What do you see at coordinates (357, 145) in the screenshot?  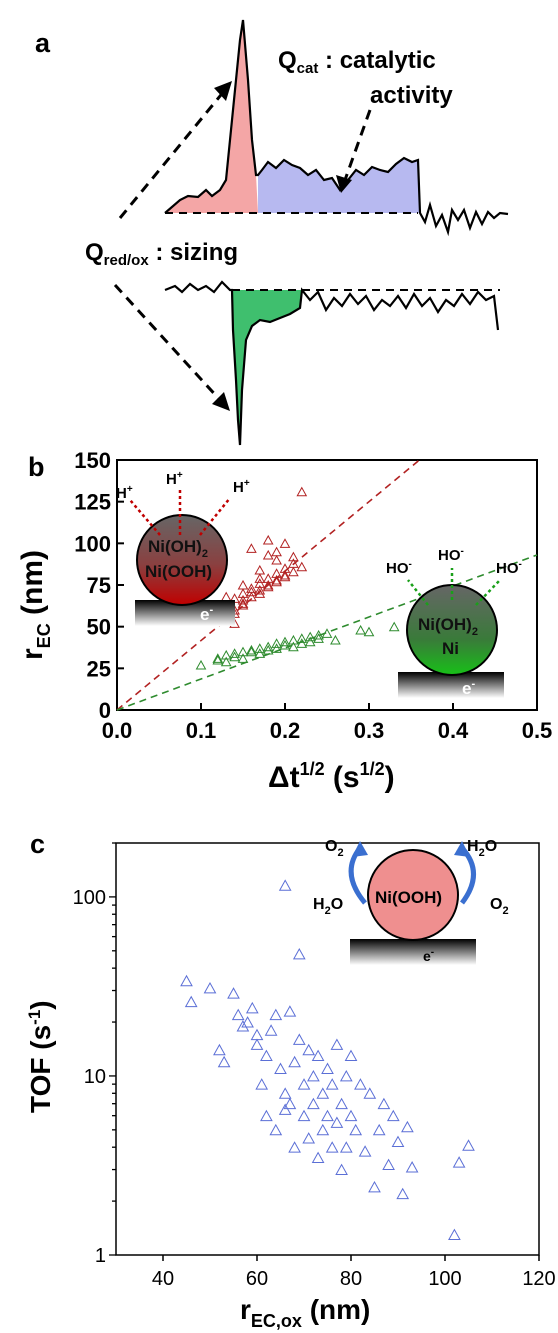 I see `arrow-to-catalytic` at bounding box center [357, 145].